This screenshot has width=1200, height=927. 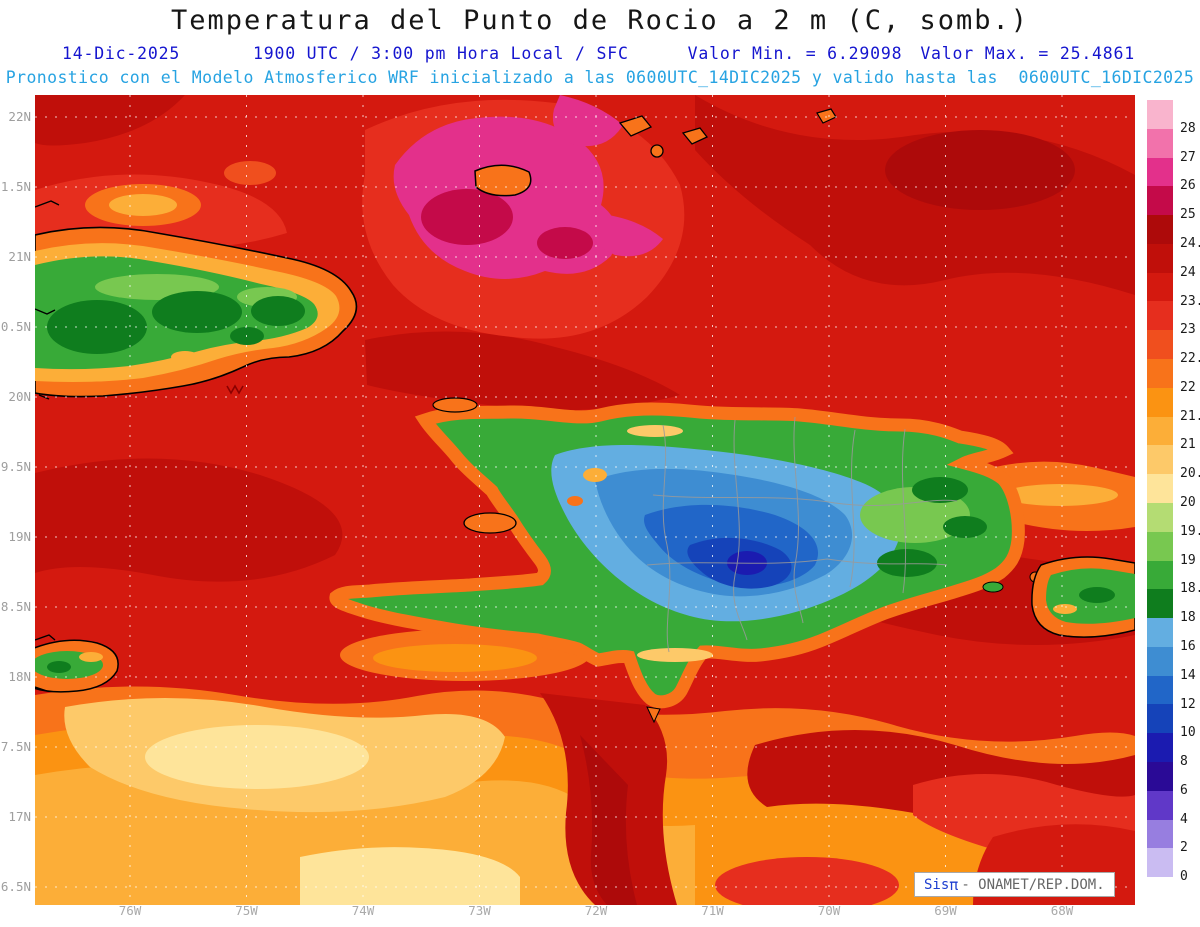 I want to click on colorbar-label: 12, so click(x=1188, y=704).